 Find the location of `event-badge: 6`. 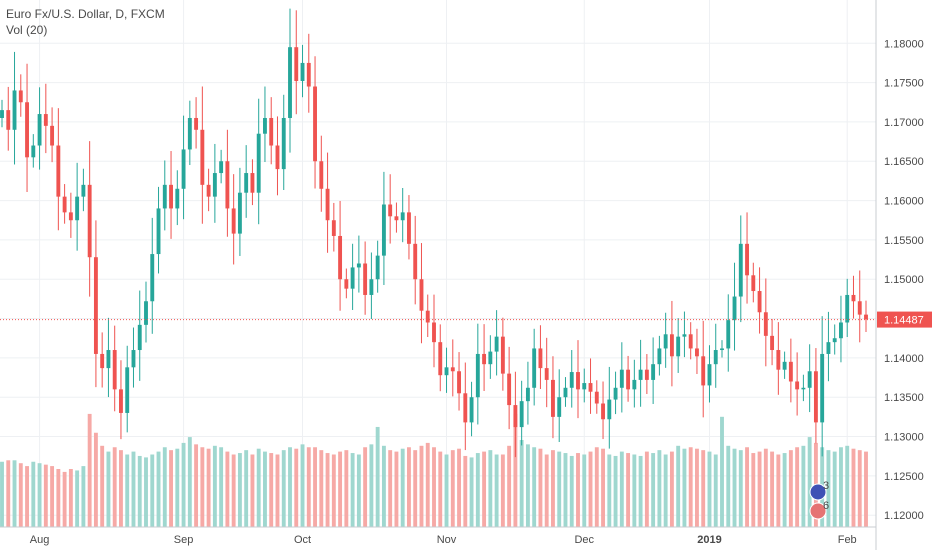

event-badge: 6 is located at coordinates (819, 510).